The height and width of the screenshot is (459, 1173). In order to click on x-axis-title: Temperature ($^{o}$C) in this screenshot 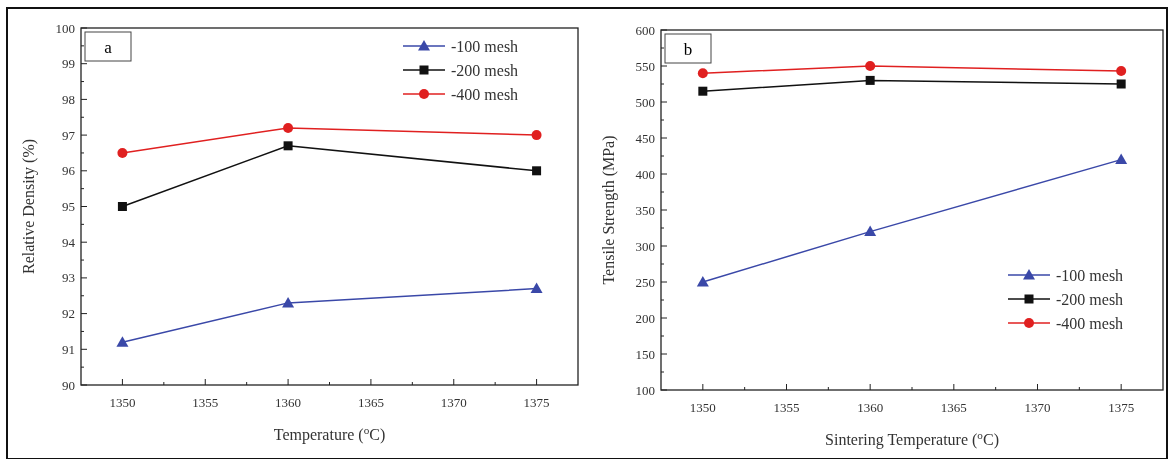, I will do `click(329, 434)`.